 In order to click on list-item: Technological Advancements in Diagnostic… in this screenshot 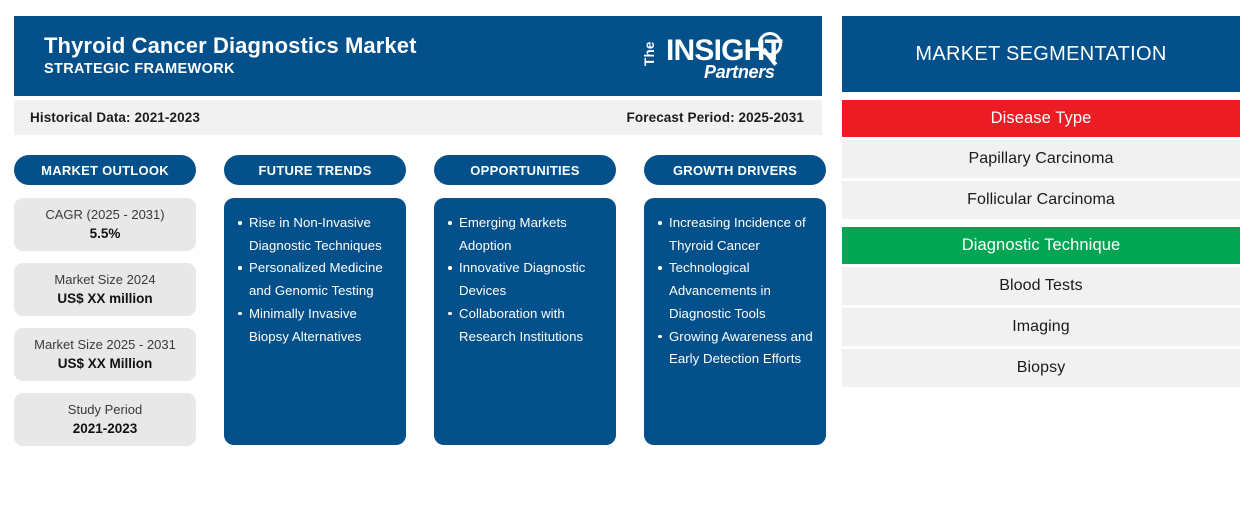, I will do `click(736, 291)`.